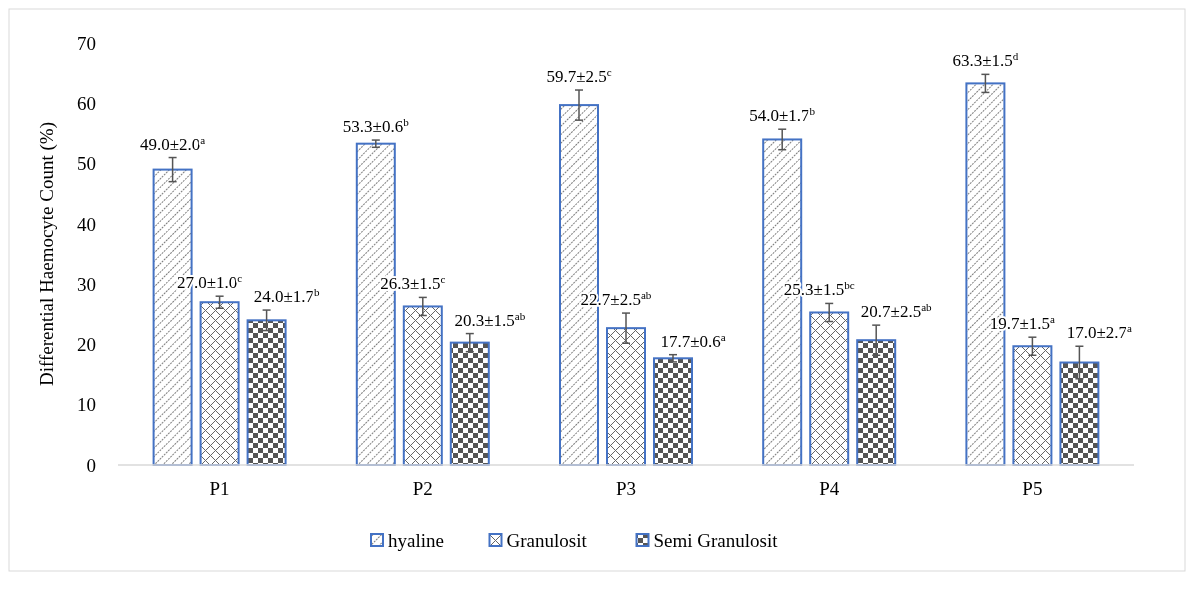  I want to click on y-axis-title: Differential Haemocyte Count (%), so click(47, 254).